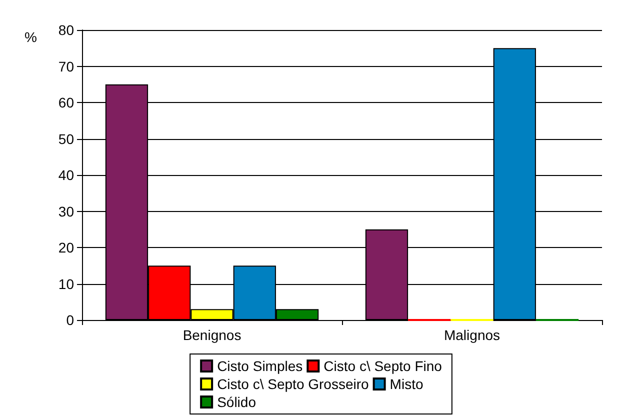 The width and height of the screenshot is (642, 420). Describe the element at coordinates (66, 102) in the screenshot. I see `y-tick-label: 60` at that location.